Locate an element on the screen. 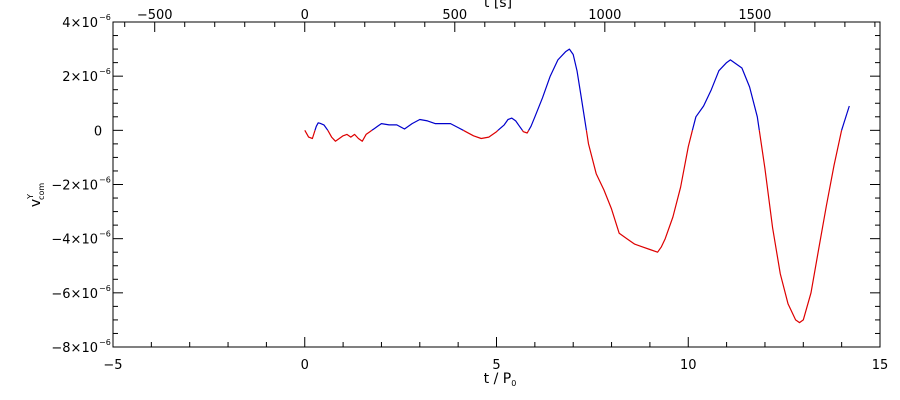  top-tick-label: 0 is located at coordinates (305, 15).